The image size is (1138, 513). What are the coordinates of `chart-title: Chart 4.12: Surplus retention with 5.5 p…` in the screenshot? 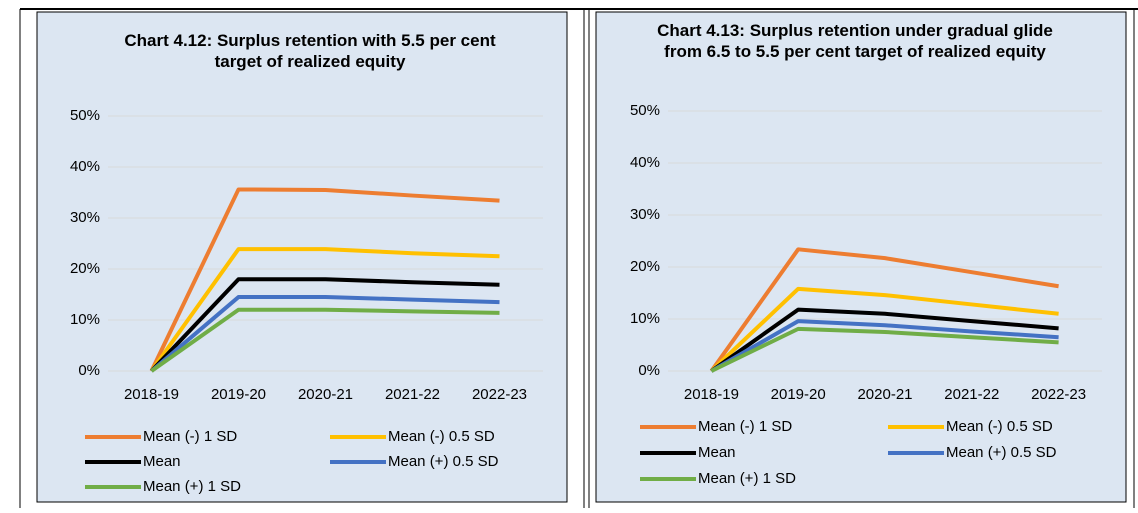 It's located at (310, 51).